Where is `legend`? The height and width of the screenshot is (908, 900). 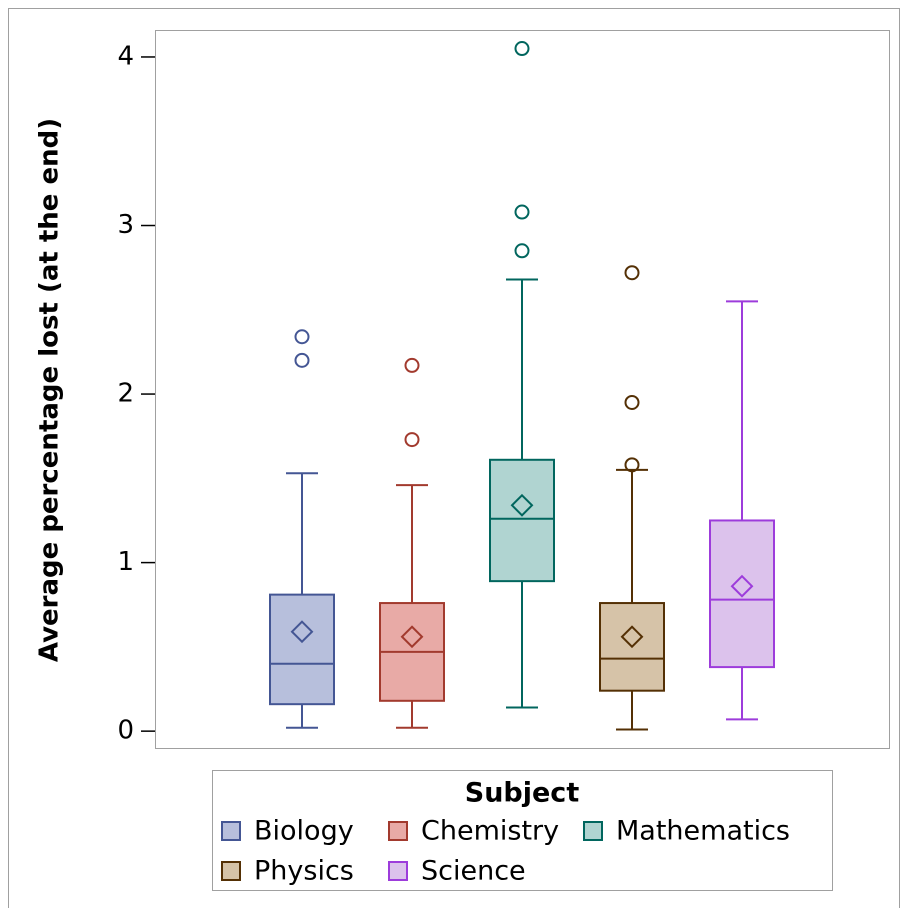 legend is located at coordinates (522, 830).